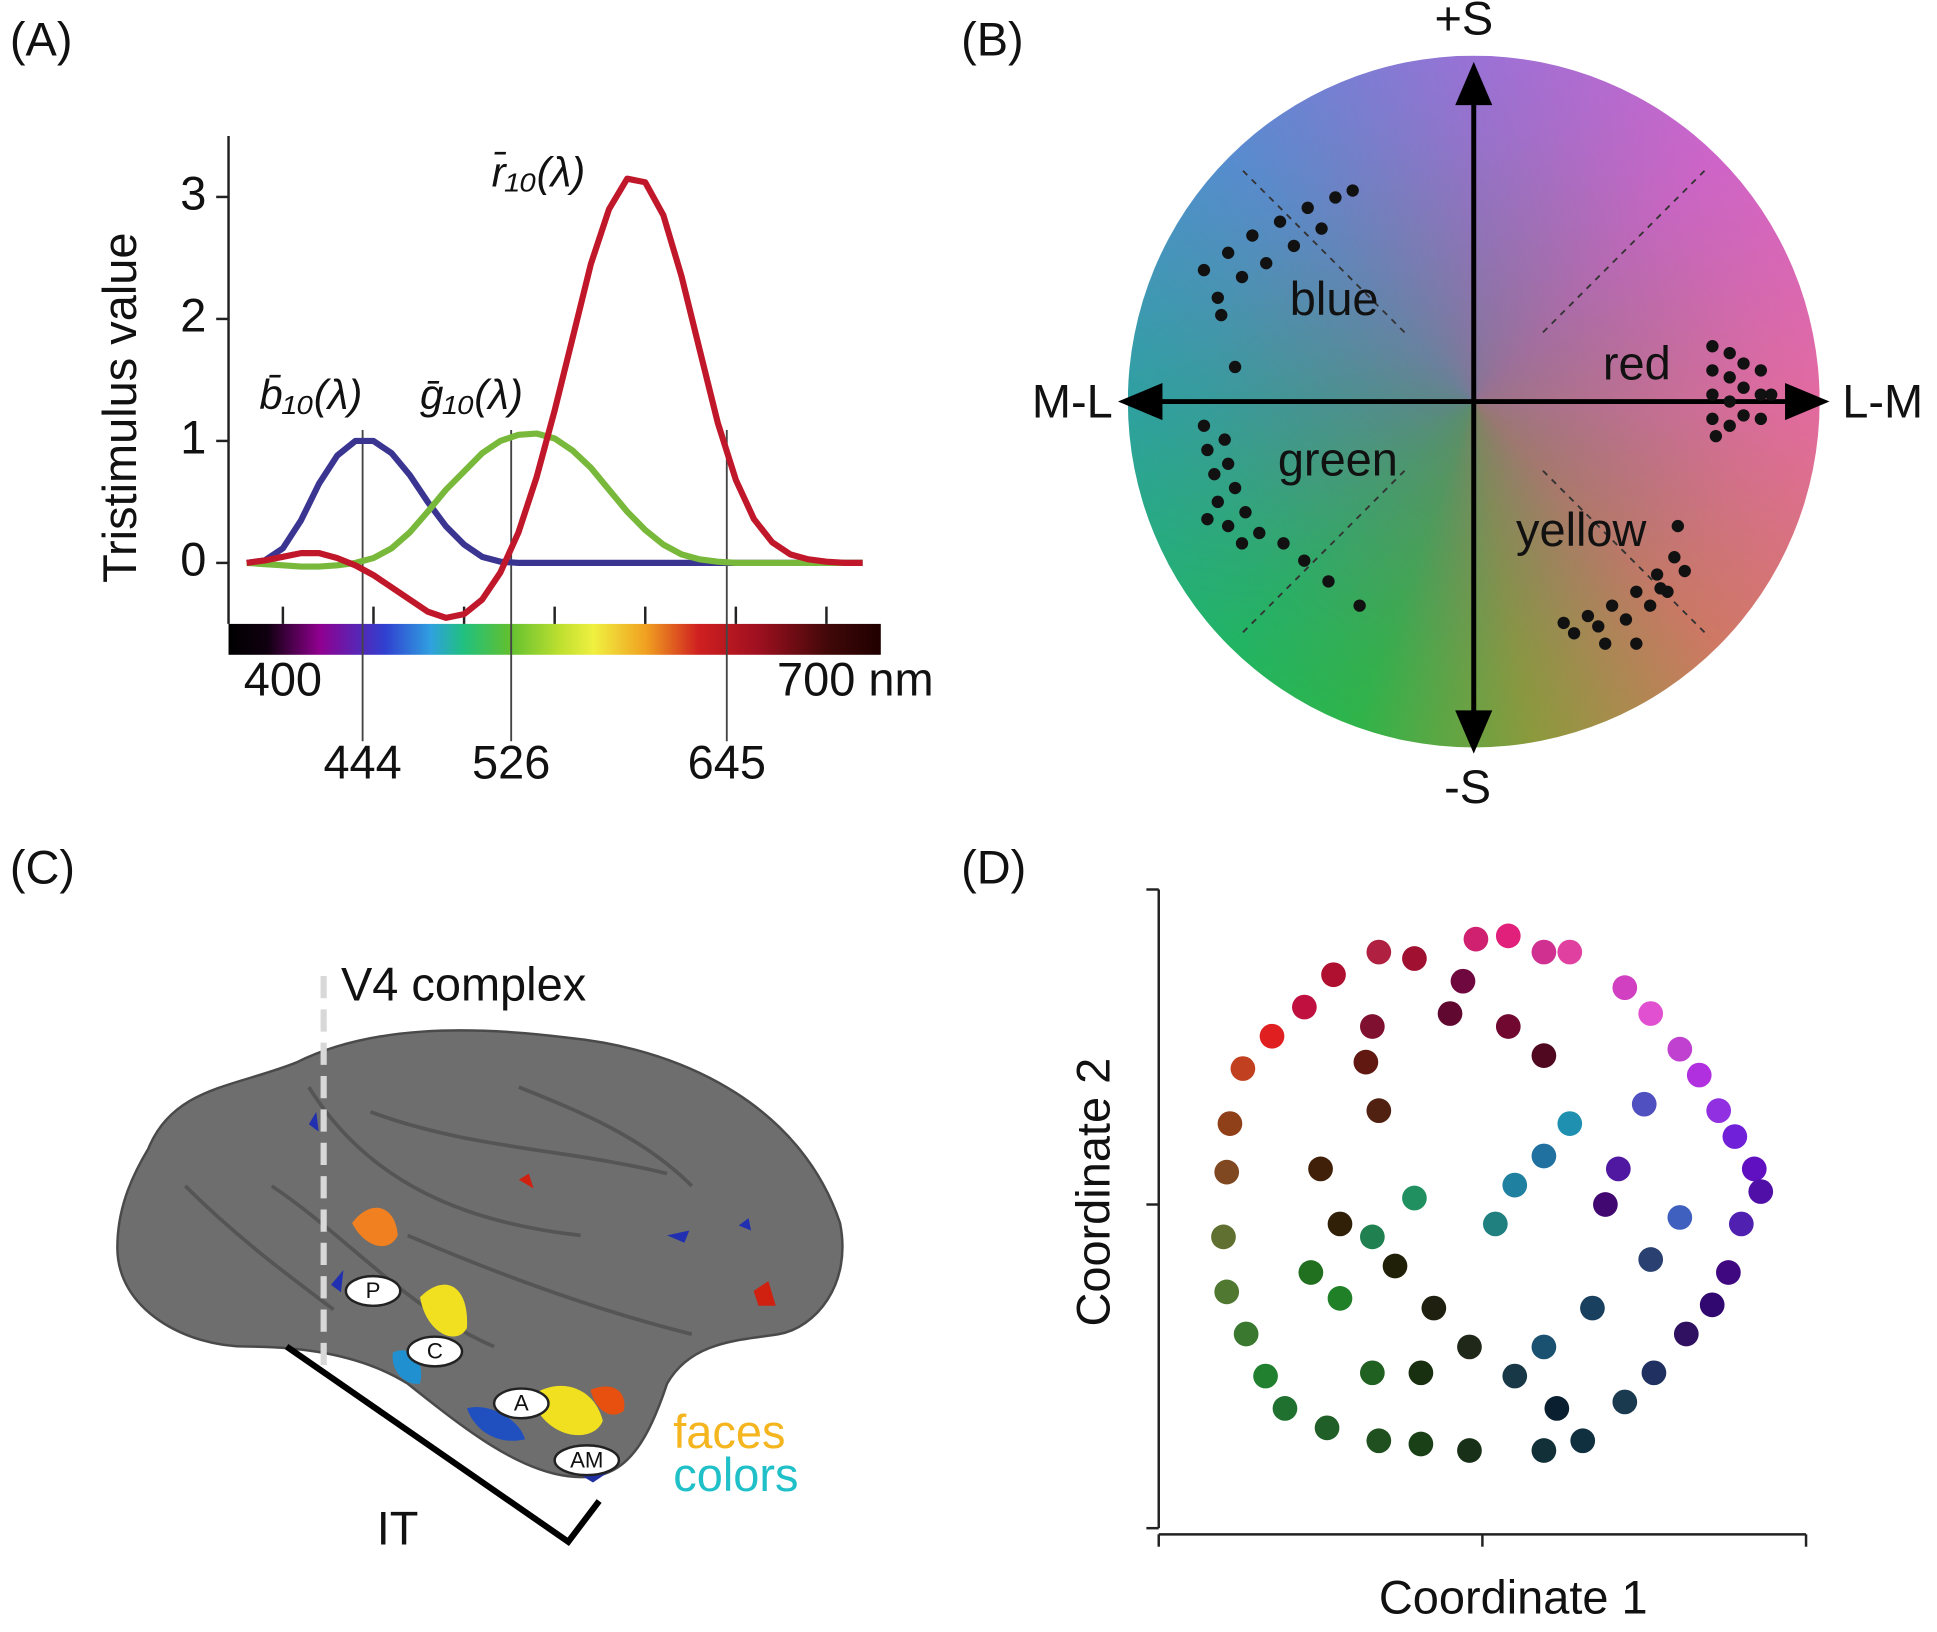 Image resolution: width=1937 pixels, height=1632 pixels. What do you see at coordinates (727, 762) in the screenshot?
I see `reference-label: 645` at bounding box center [727, 762].